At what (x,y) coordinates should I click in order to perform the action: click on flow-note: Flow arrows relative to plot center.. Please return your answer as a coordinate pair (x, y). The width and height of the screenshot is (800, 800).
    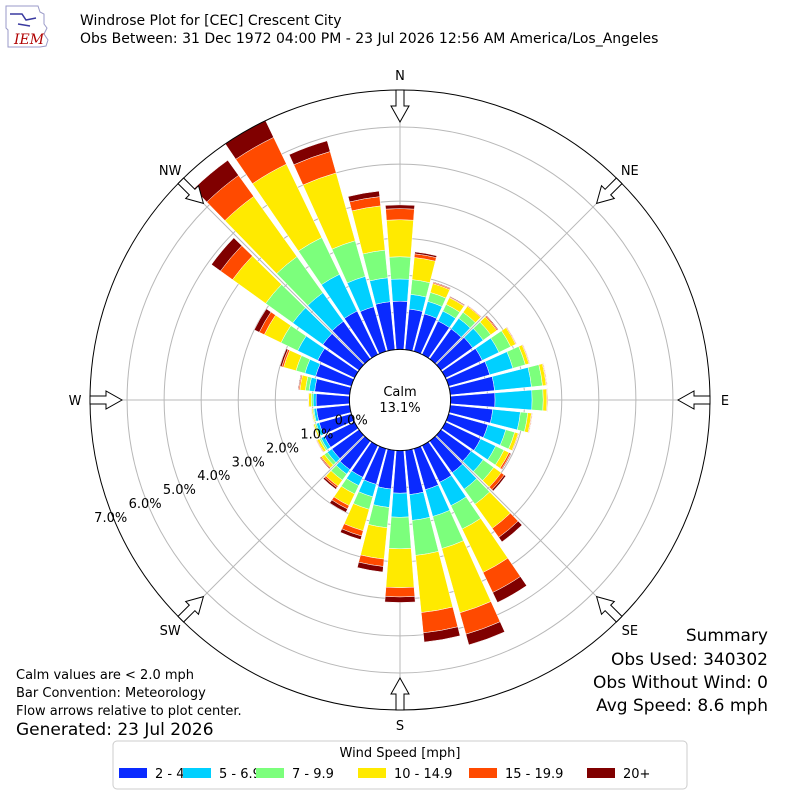
    Looking at the image, I should click on (129, 711).